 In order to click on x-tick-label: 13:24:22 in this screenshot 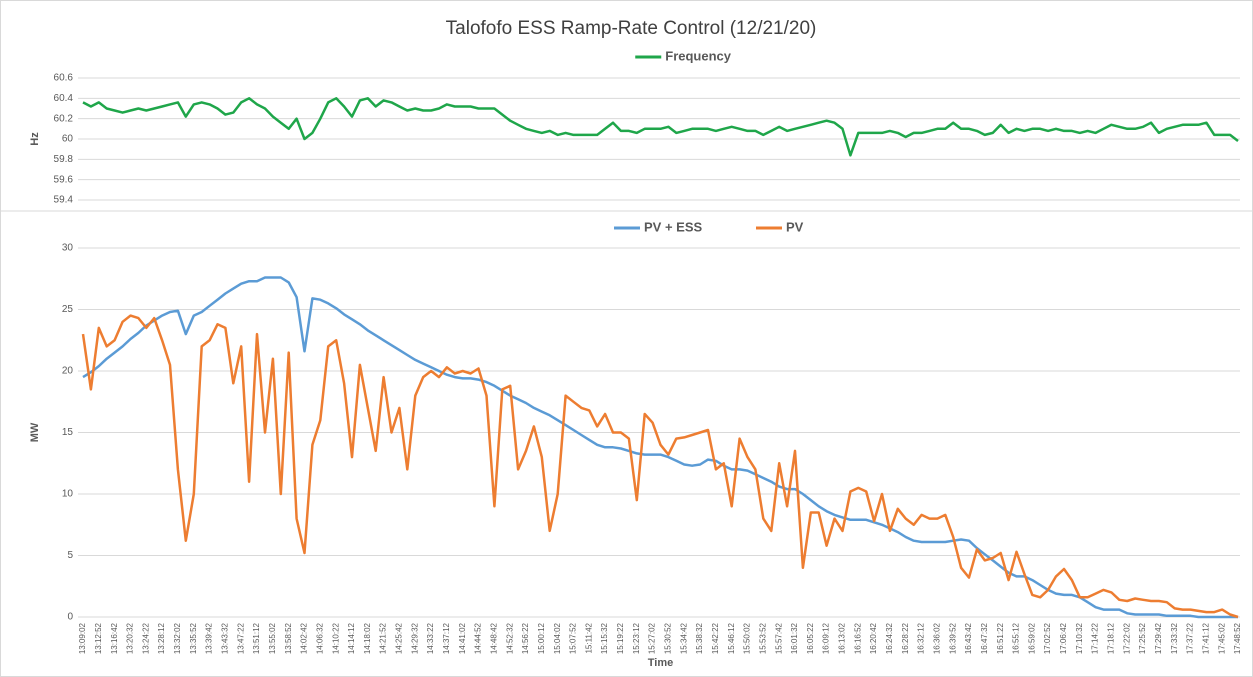, I will do `click(145, 638)`.